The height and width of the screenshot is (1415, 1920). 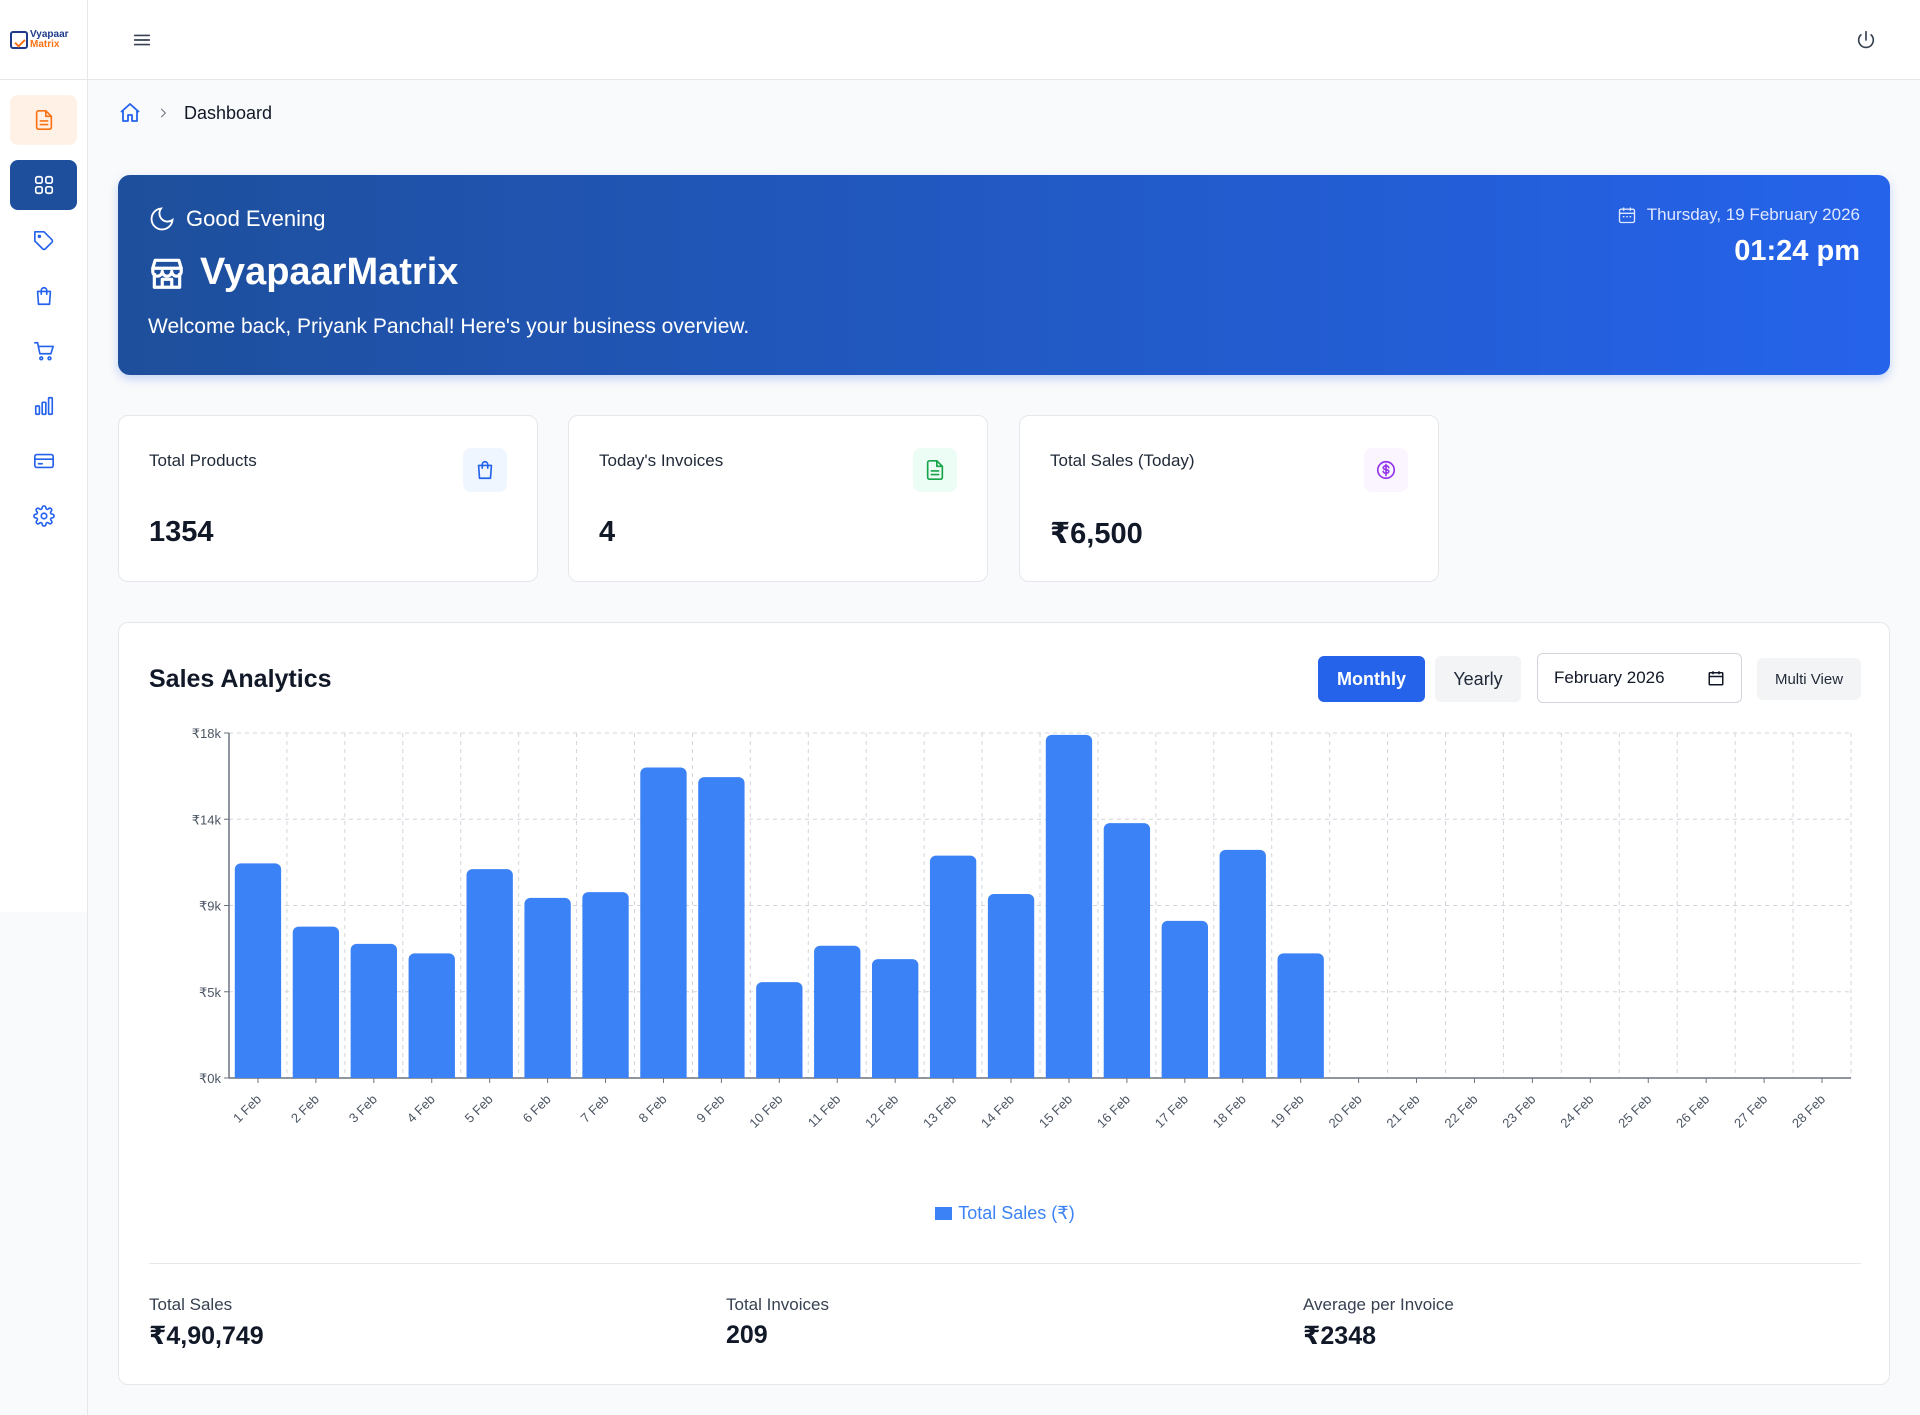 I want to click on sidebar-item-invoice, so click(x=43, y=120).